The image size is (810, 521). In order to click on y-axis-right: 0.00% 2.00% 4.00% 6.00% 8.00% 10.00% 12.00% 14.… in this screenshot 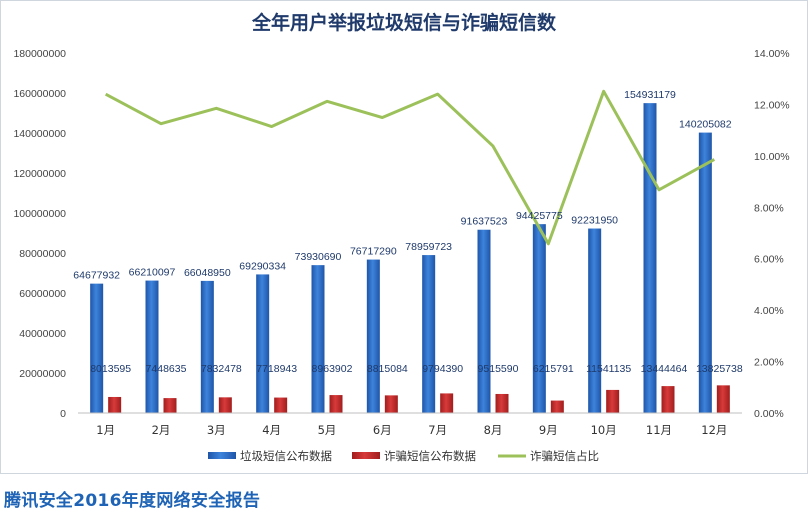, I will do `click(772, 234)`.